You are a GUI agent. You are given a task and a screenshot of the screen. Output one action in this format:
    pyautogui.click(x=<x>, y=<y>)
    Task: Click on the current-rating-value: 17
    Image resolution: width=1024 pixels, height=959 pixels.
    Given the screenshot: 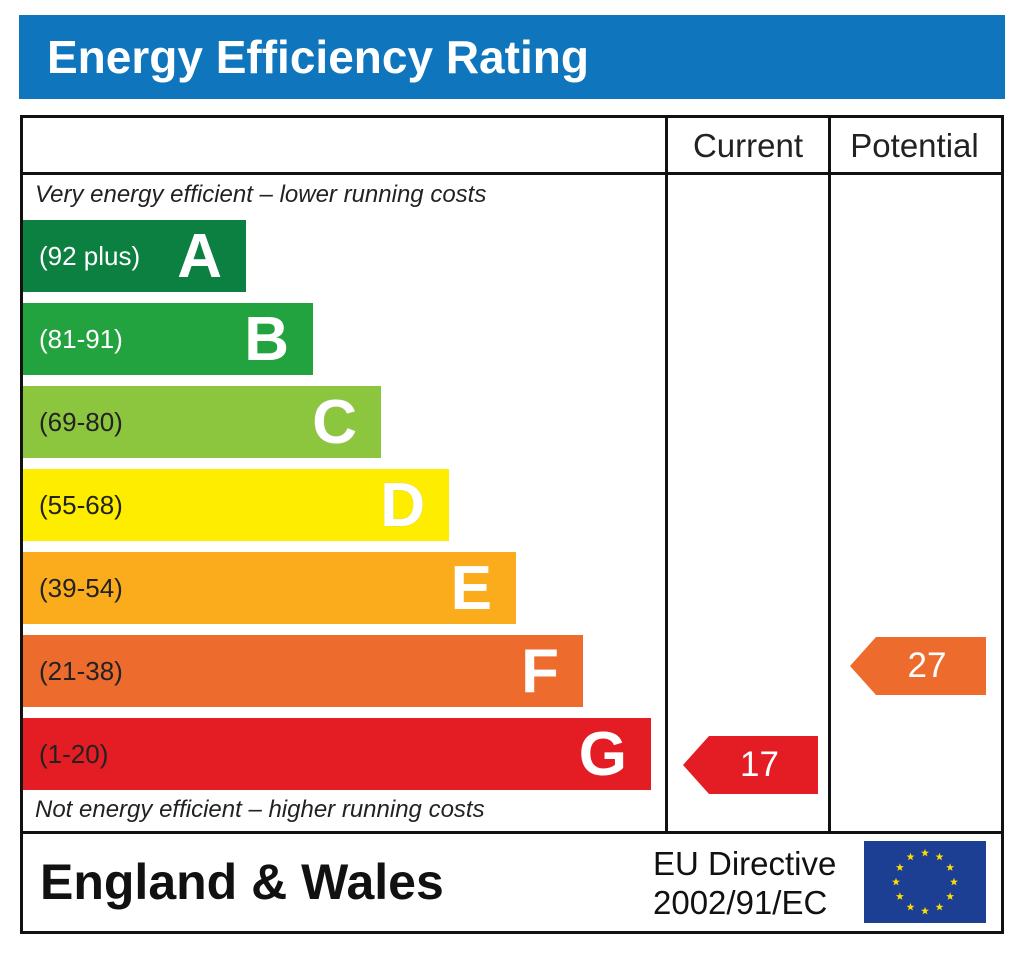 What is the action you would take?
    pyautogui.click(x=759, y=764)
    